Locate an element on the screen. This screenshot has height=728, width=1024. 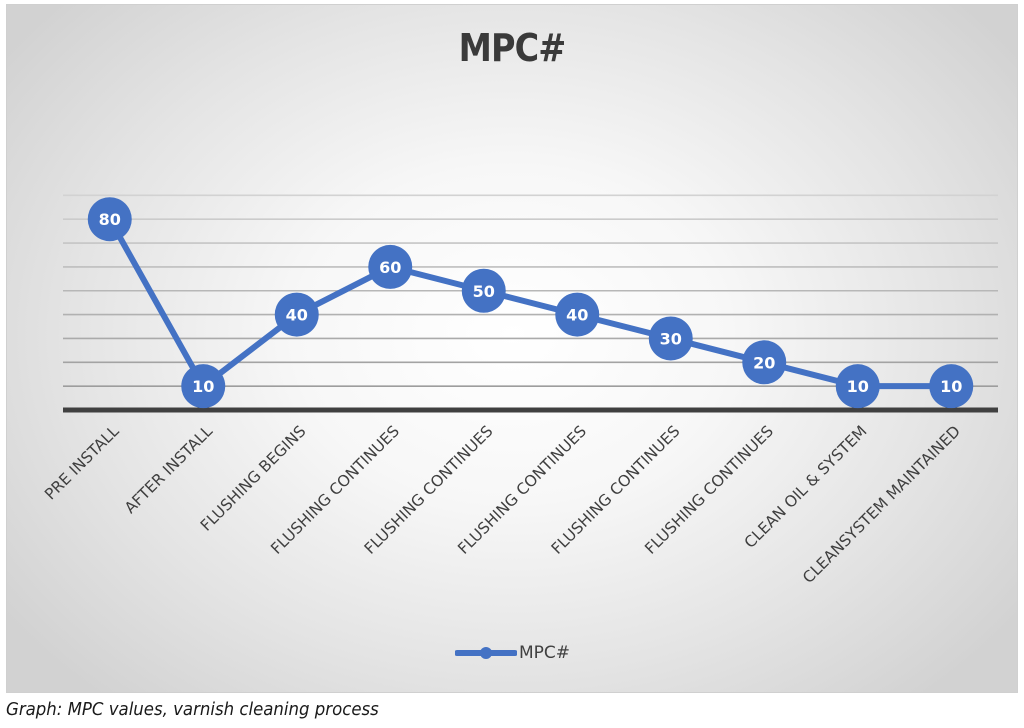
x-axis-label: PRE INSTALL is located at coordinates (82, 463).